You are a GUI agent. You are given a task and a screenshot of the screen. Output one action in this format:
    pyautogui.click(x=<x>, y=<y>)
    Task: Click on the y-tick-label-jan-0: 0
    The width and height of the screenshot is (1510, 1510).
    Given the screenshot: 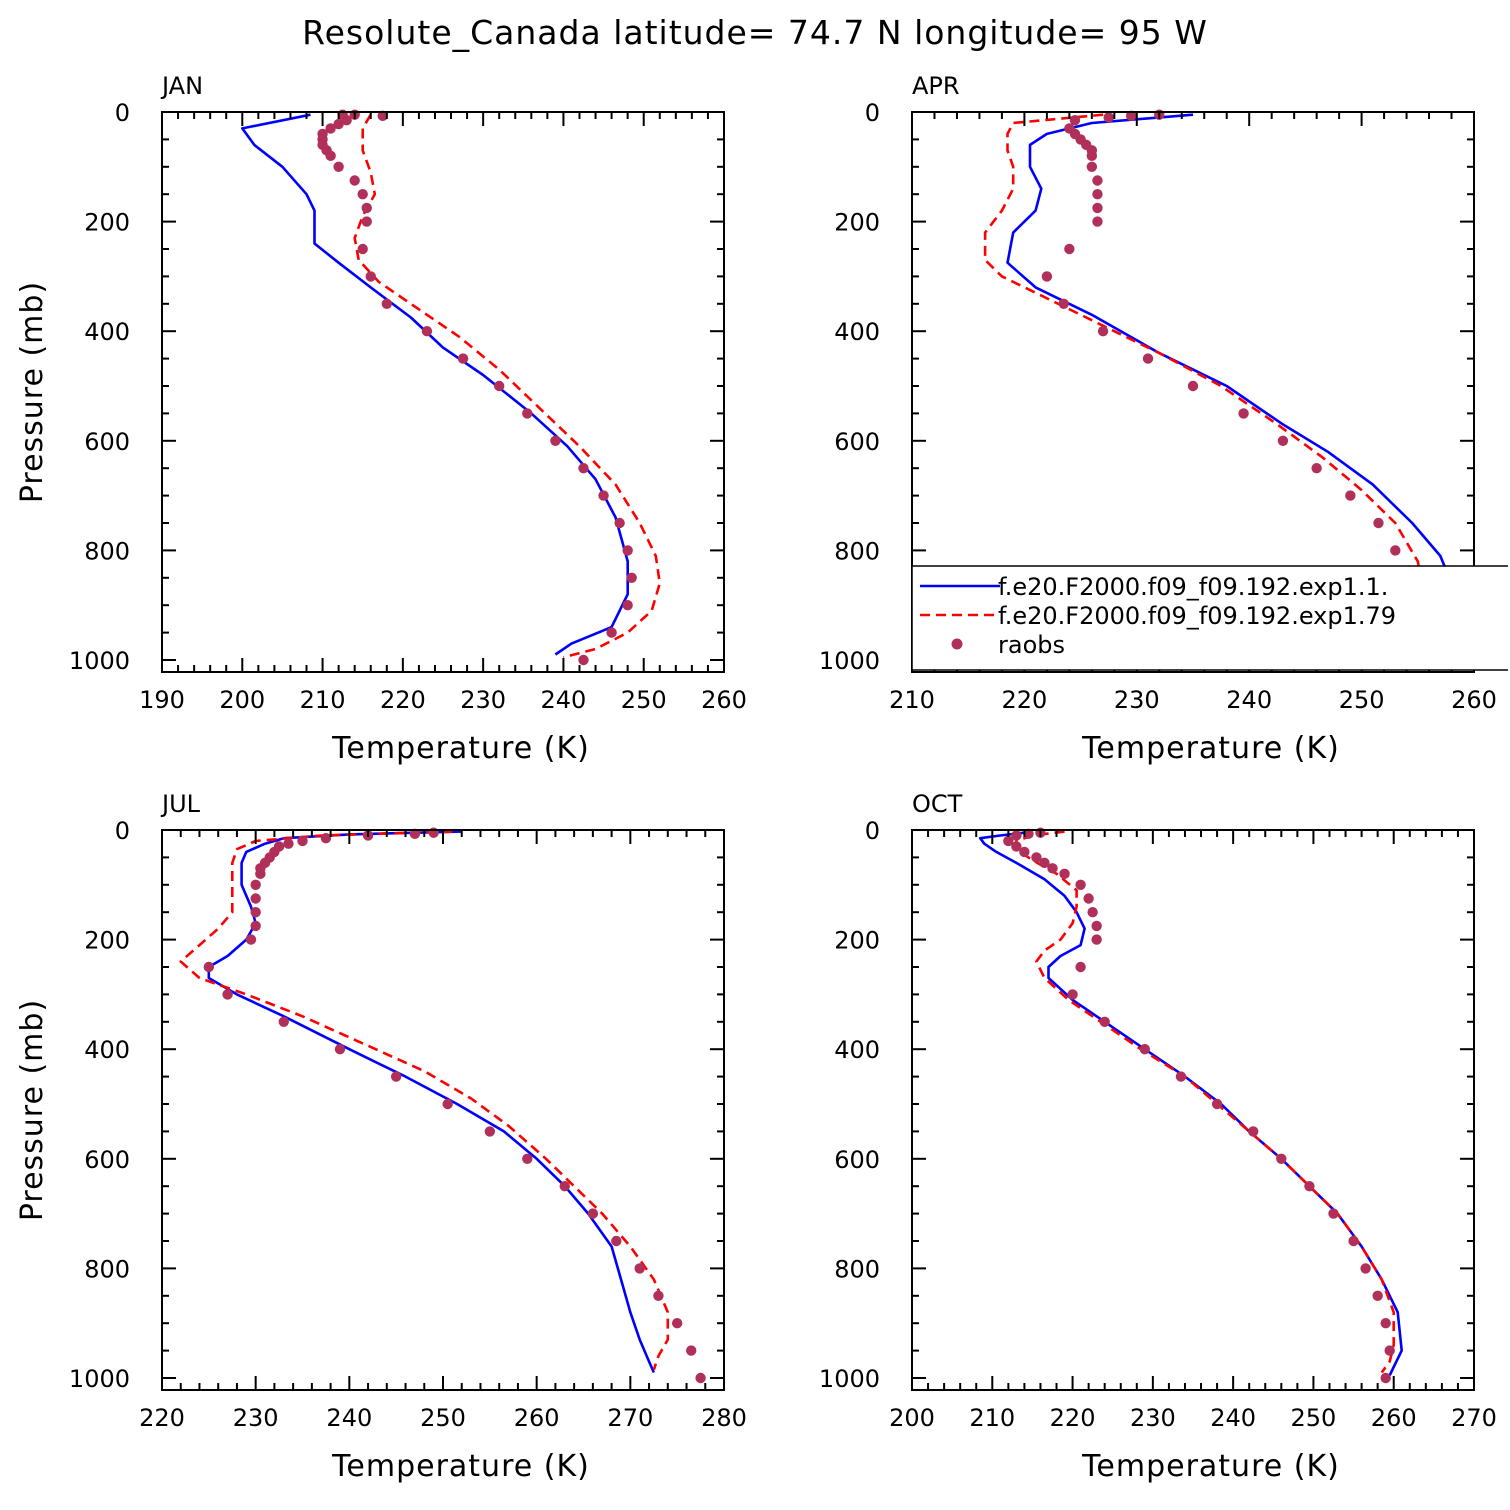 What is the action you would take?
    pyautogui.click(x=122, y=113)
    